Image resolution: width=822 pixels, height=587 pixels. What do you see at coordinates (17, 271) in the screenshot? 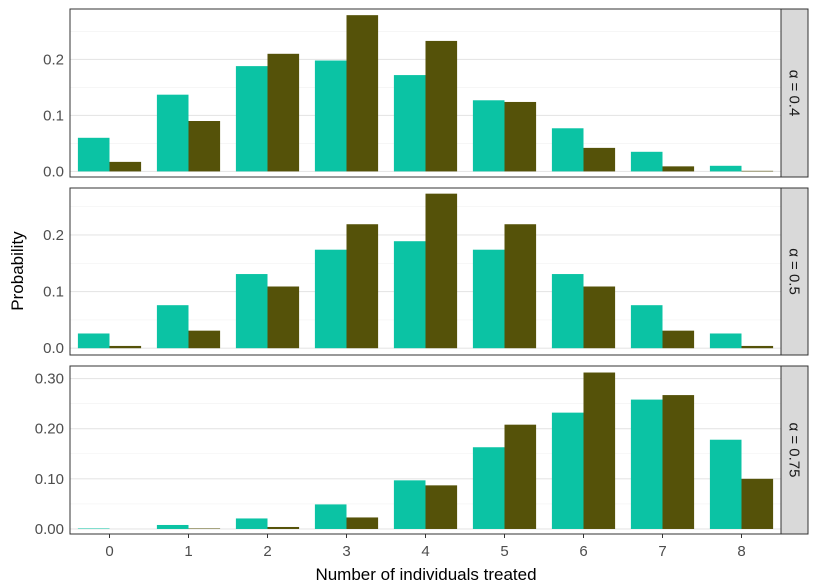
I see `y-axis-title: Probability` at bounding box center [17, 271].